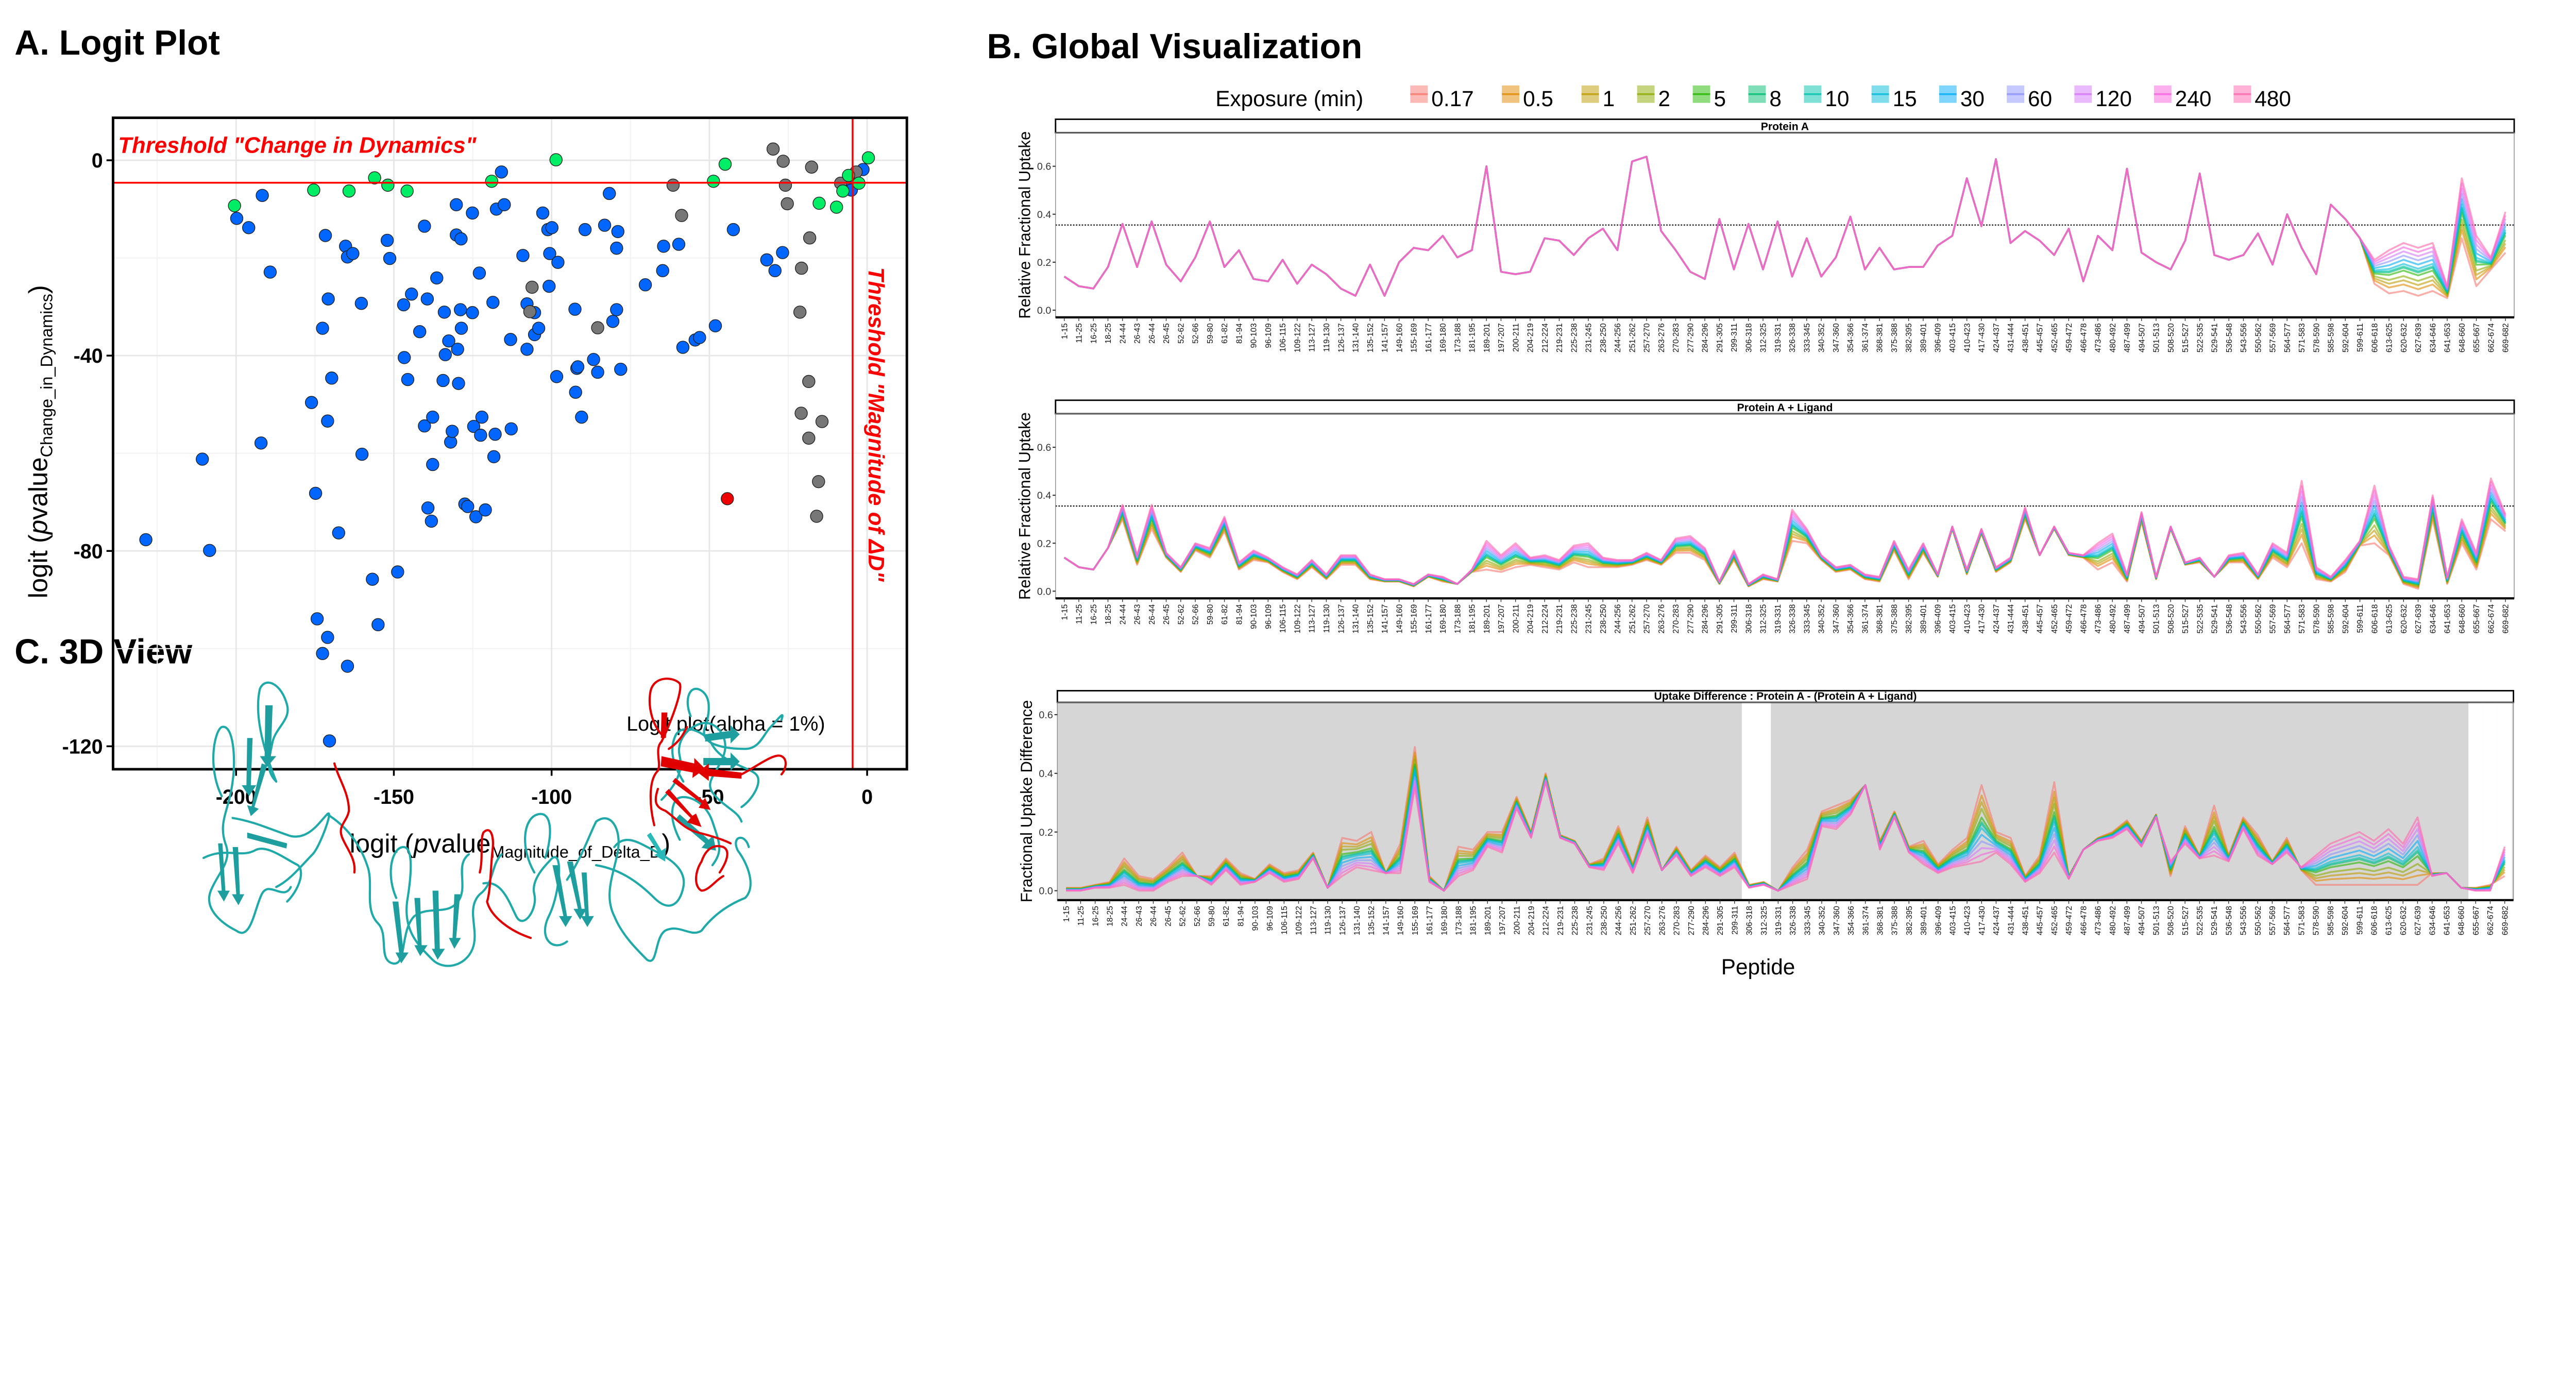 The height and width of the screenshot is (1400, 2576). What do you see at coordinates (1962, 98) in the screenshot?
I see `legend-item-30: 30` at bounding box center [1962, 98].